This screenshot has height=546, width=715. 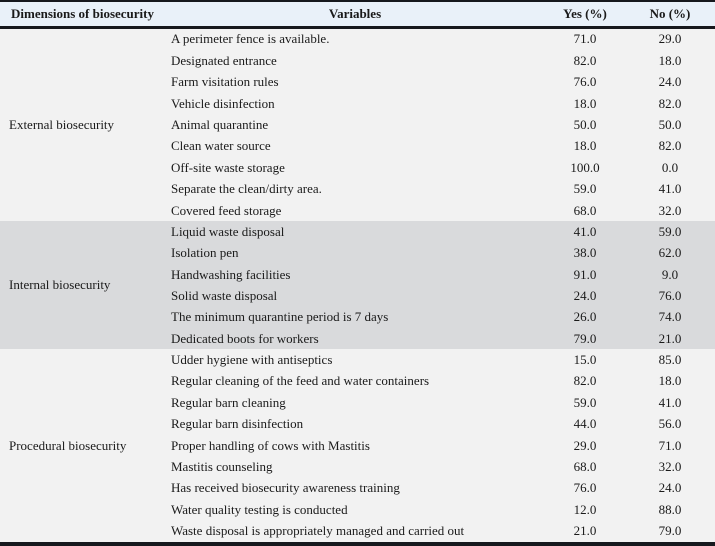 I want to click on no-cell: 50.0, so click(x=670, y=125).